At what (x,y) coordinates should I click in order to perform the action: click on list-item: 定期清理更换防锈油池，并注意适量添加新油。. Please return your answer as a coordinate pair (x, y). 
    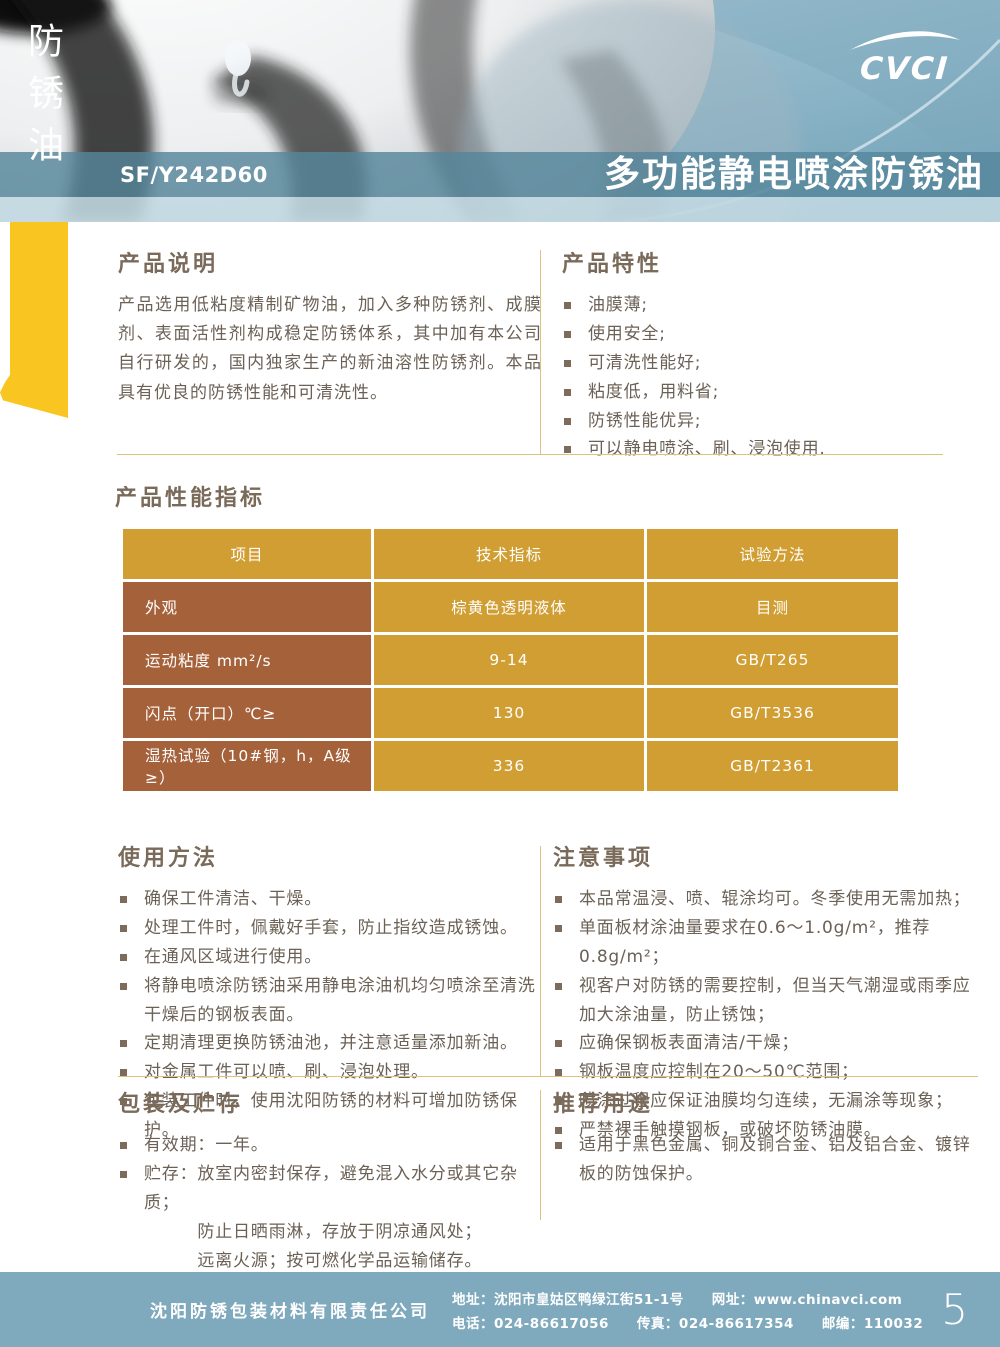
    Looking at the image, I should click on (334, 1043).